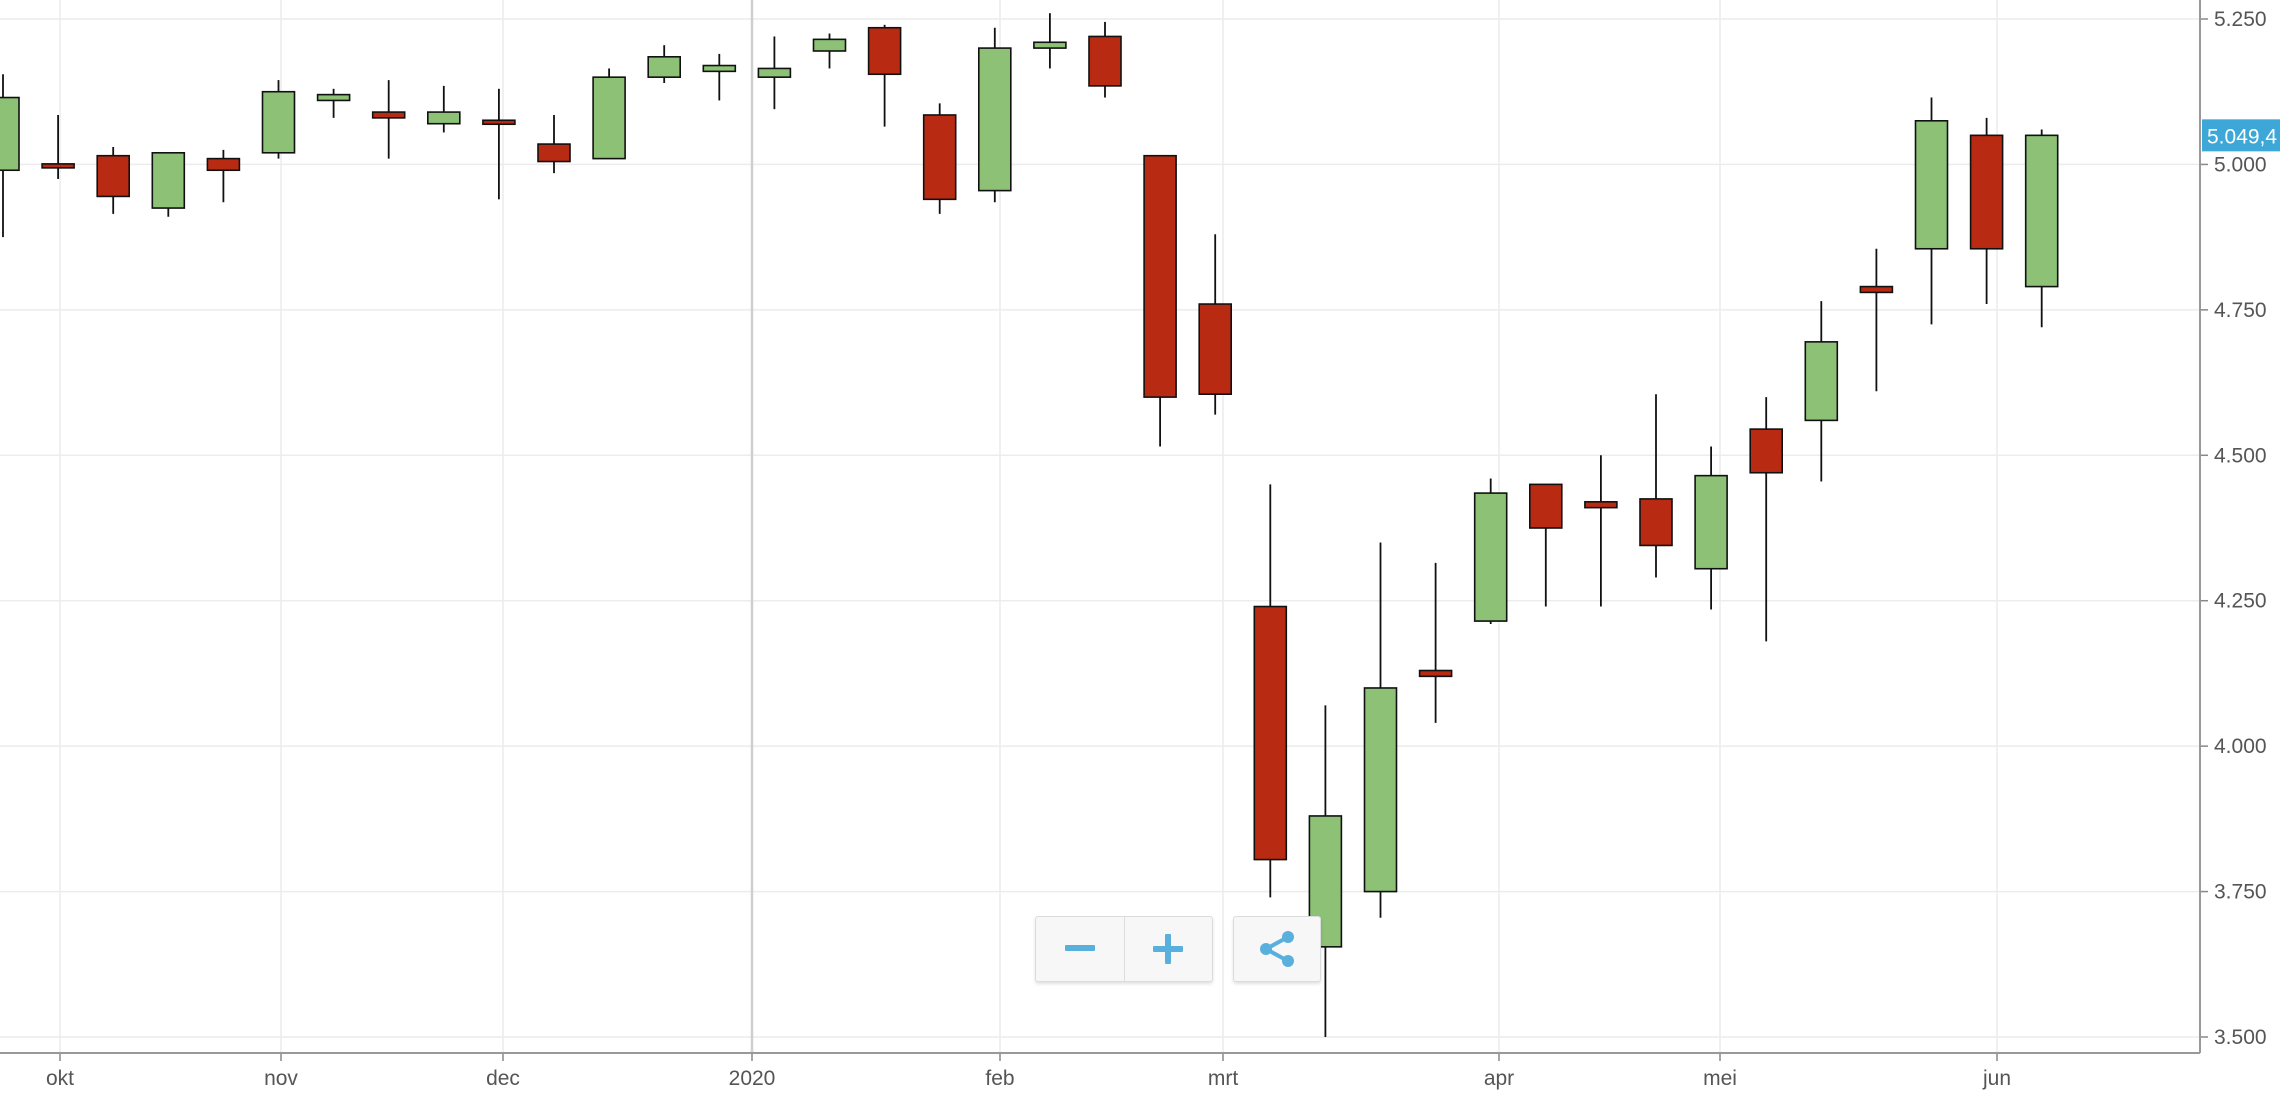 The width and height of the screenshot is (2280, 1098). Describe the element at coordinates (1223, 1078) in the screenshot. I see `x-tick-label: mrt` at that location.